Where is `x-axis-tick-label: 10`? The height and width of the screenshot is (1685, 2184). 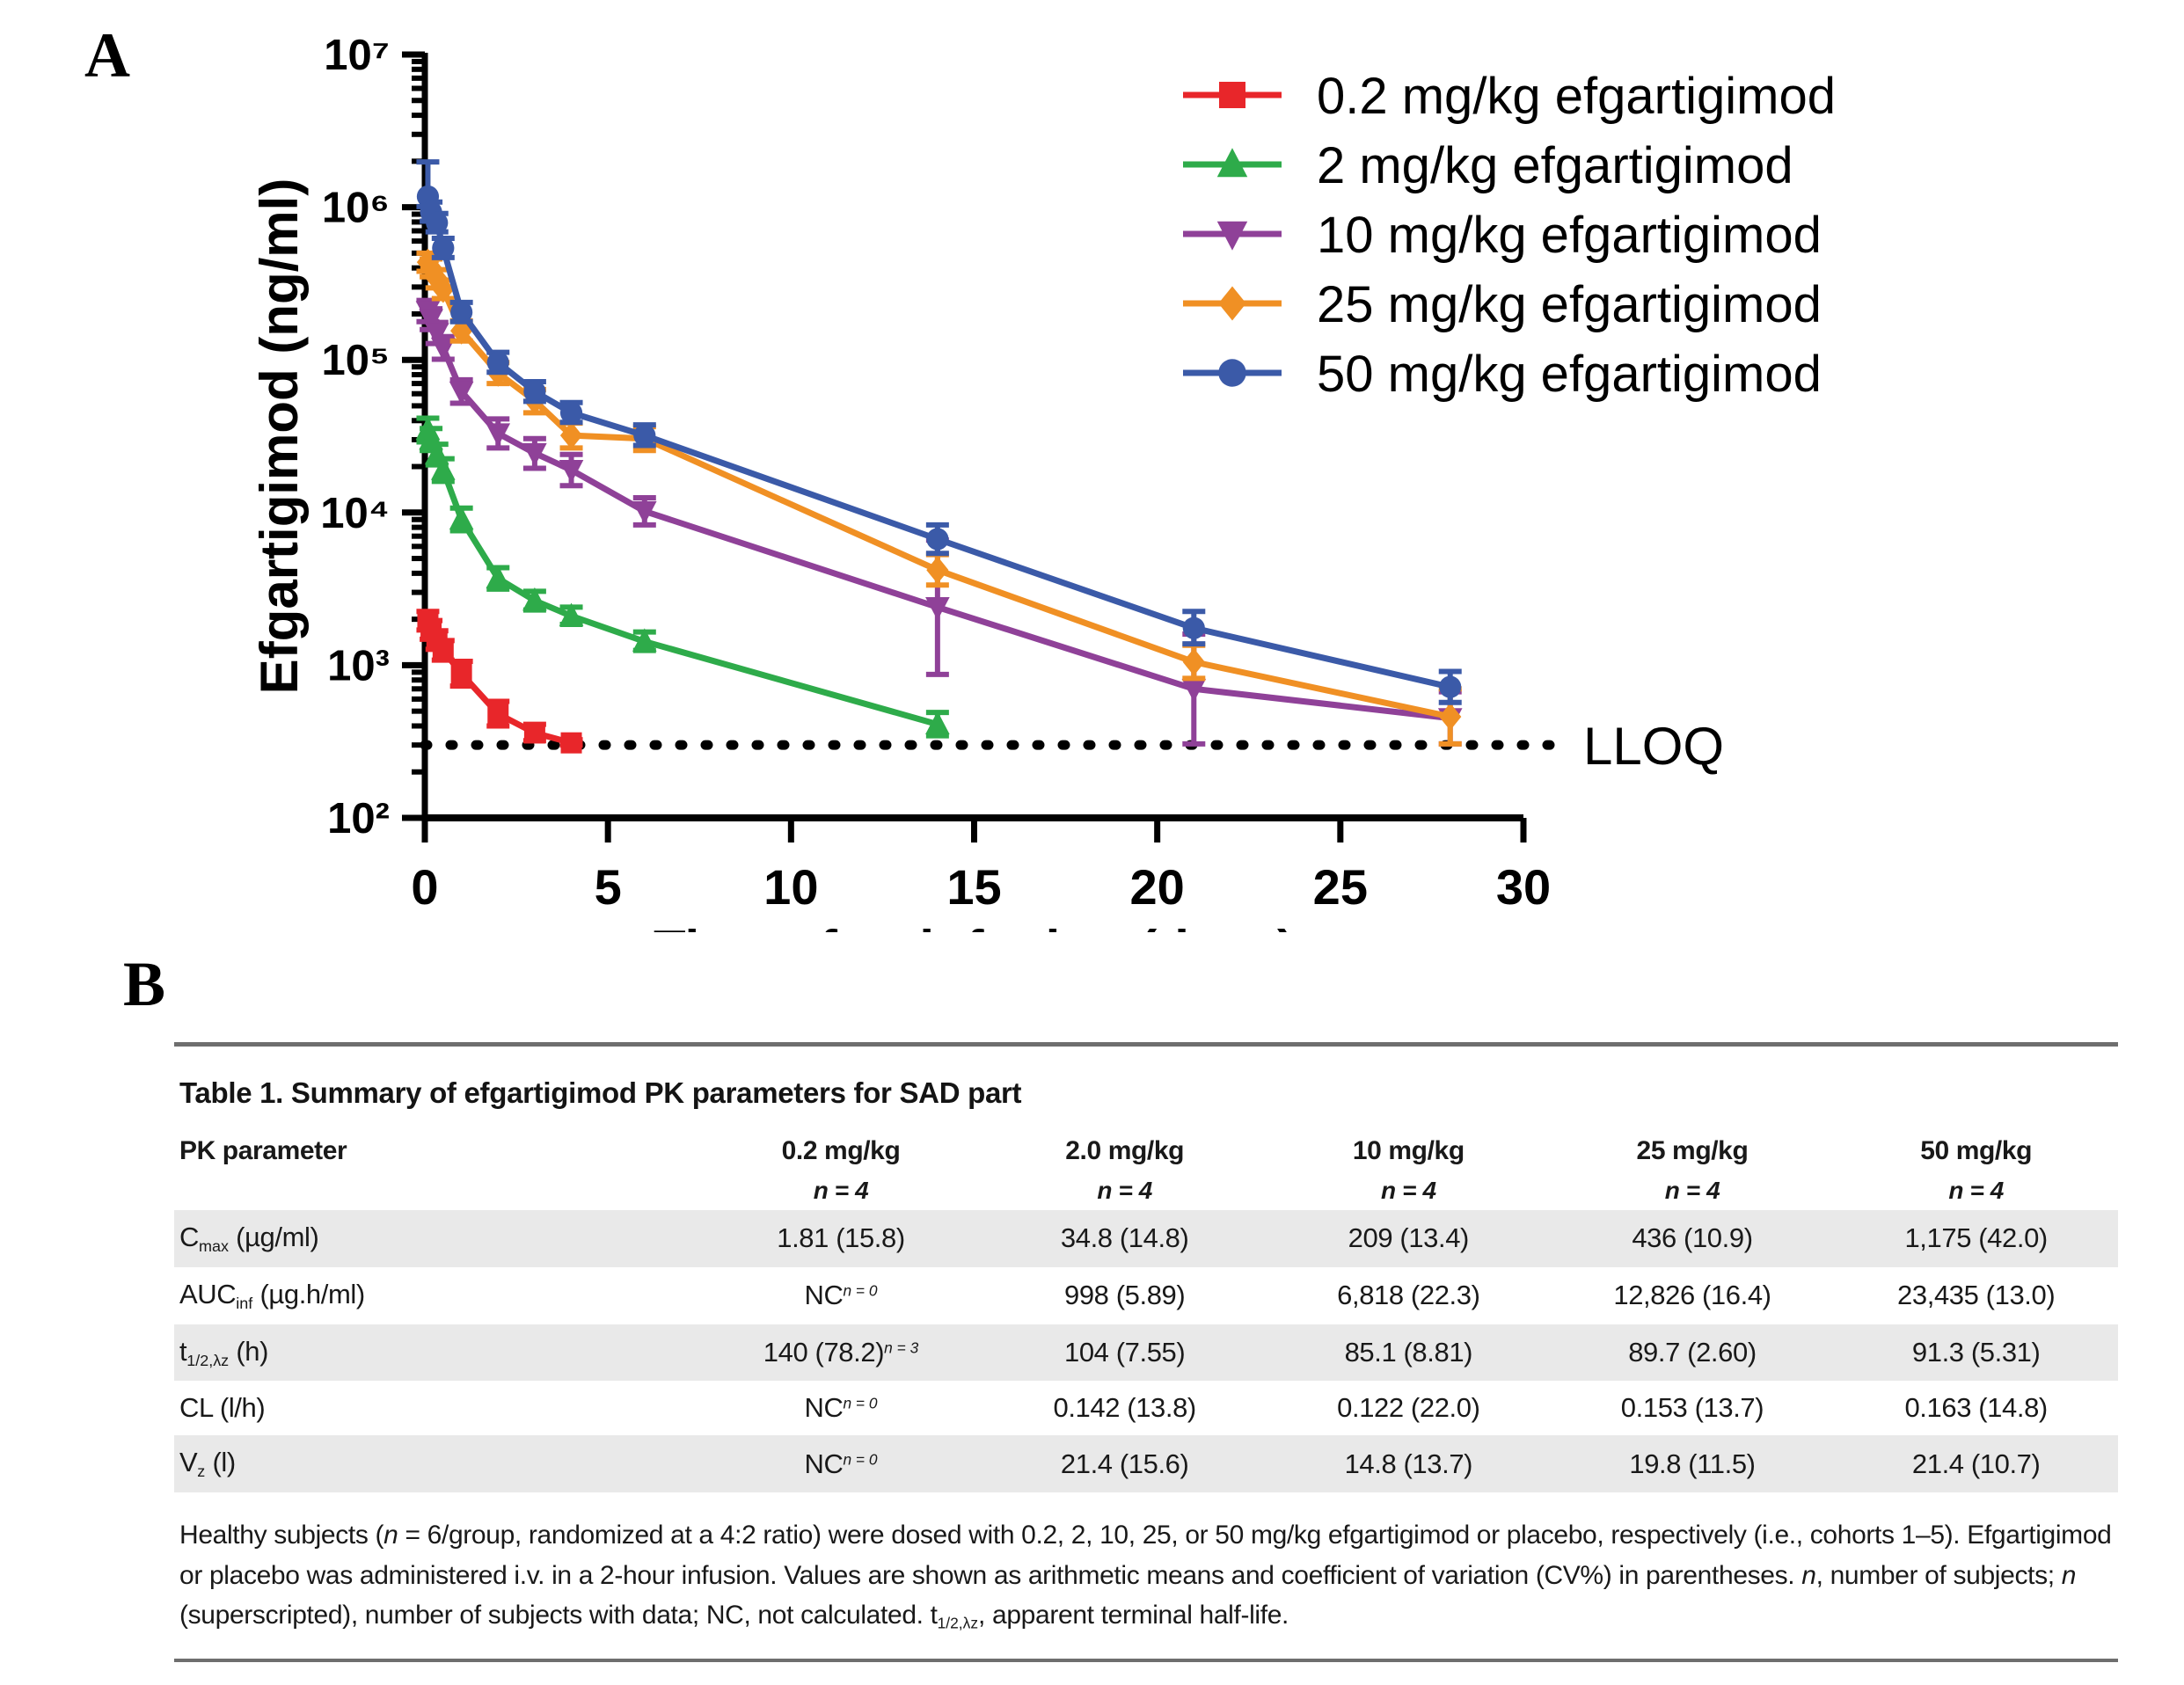 x-axis-tick-label: 10 is located at coordinates (790, 887).